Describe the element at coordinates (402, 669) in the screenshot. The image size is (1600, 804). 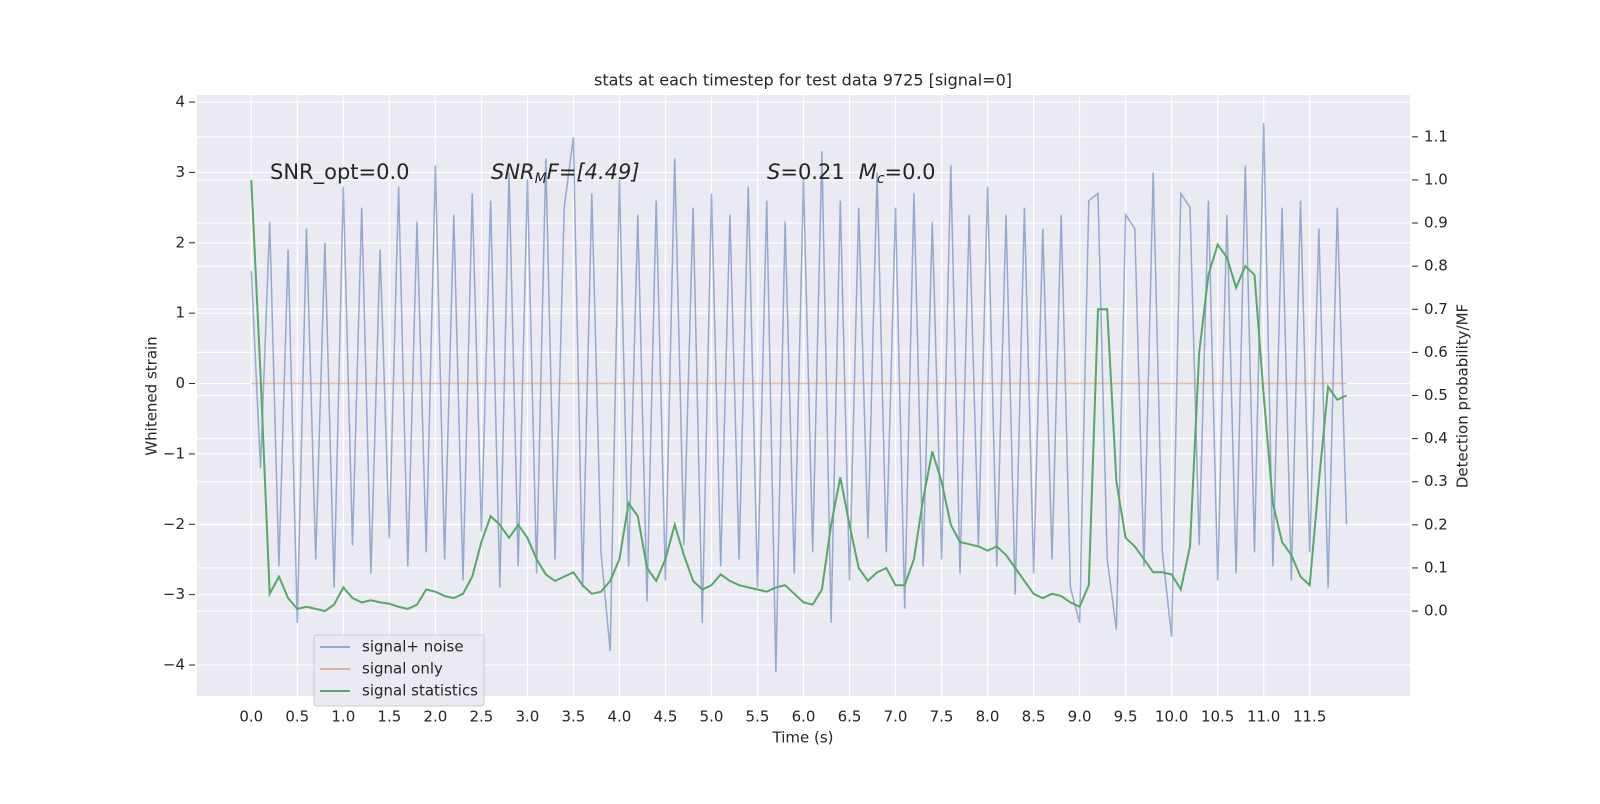
I see `legend-label: signal only` at that location.